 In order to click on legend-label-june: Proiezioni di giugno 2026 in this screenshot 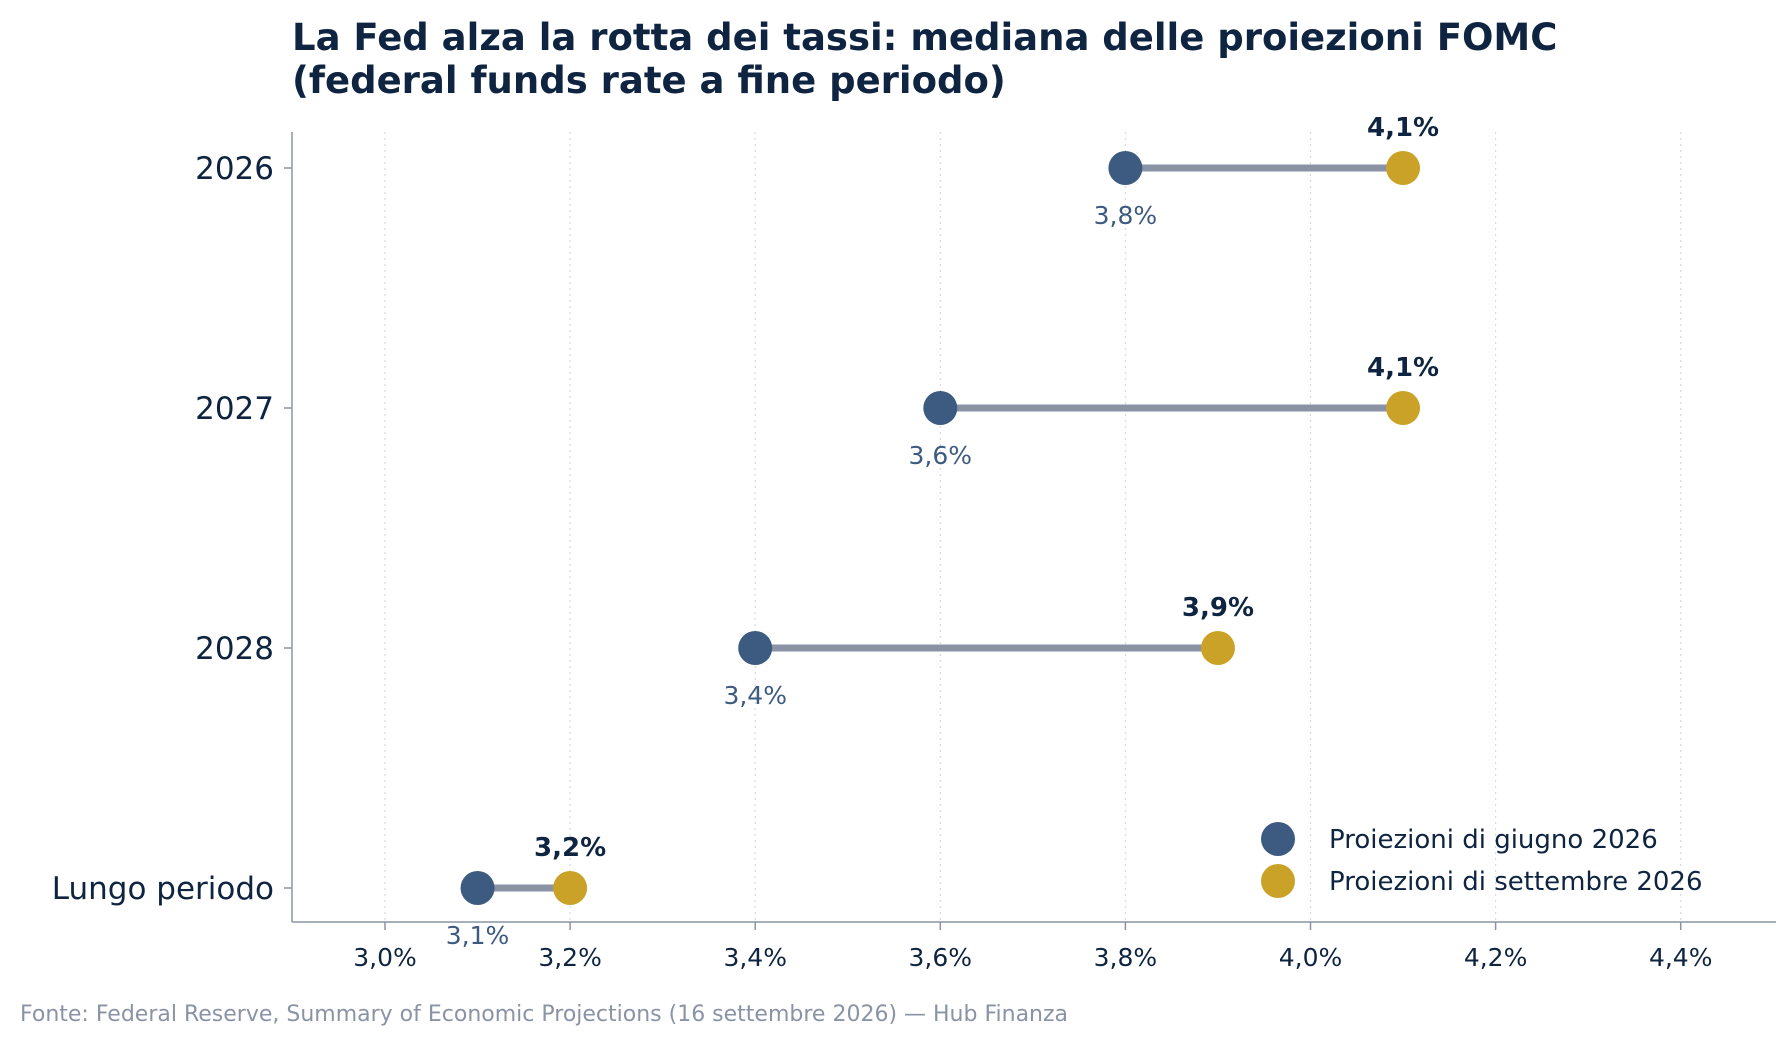, I will do `click(1493, 840)`.